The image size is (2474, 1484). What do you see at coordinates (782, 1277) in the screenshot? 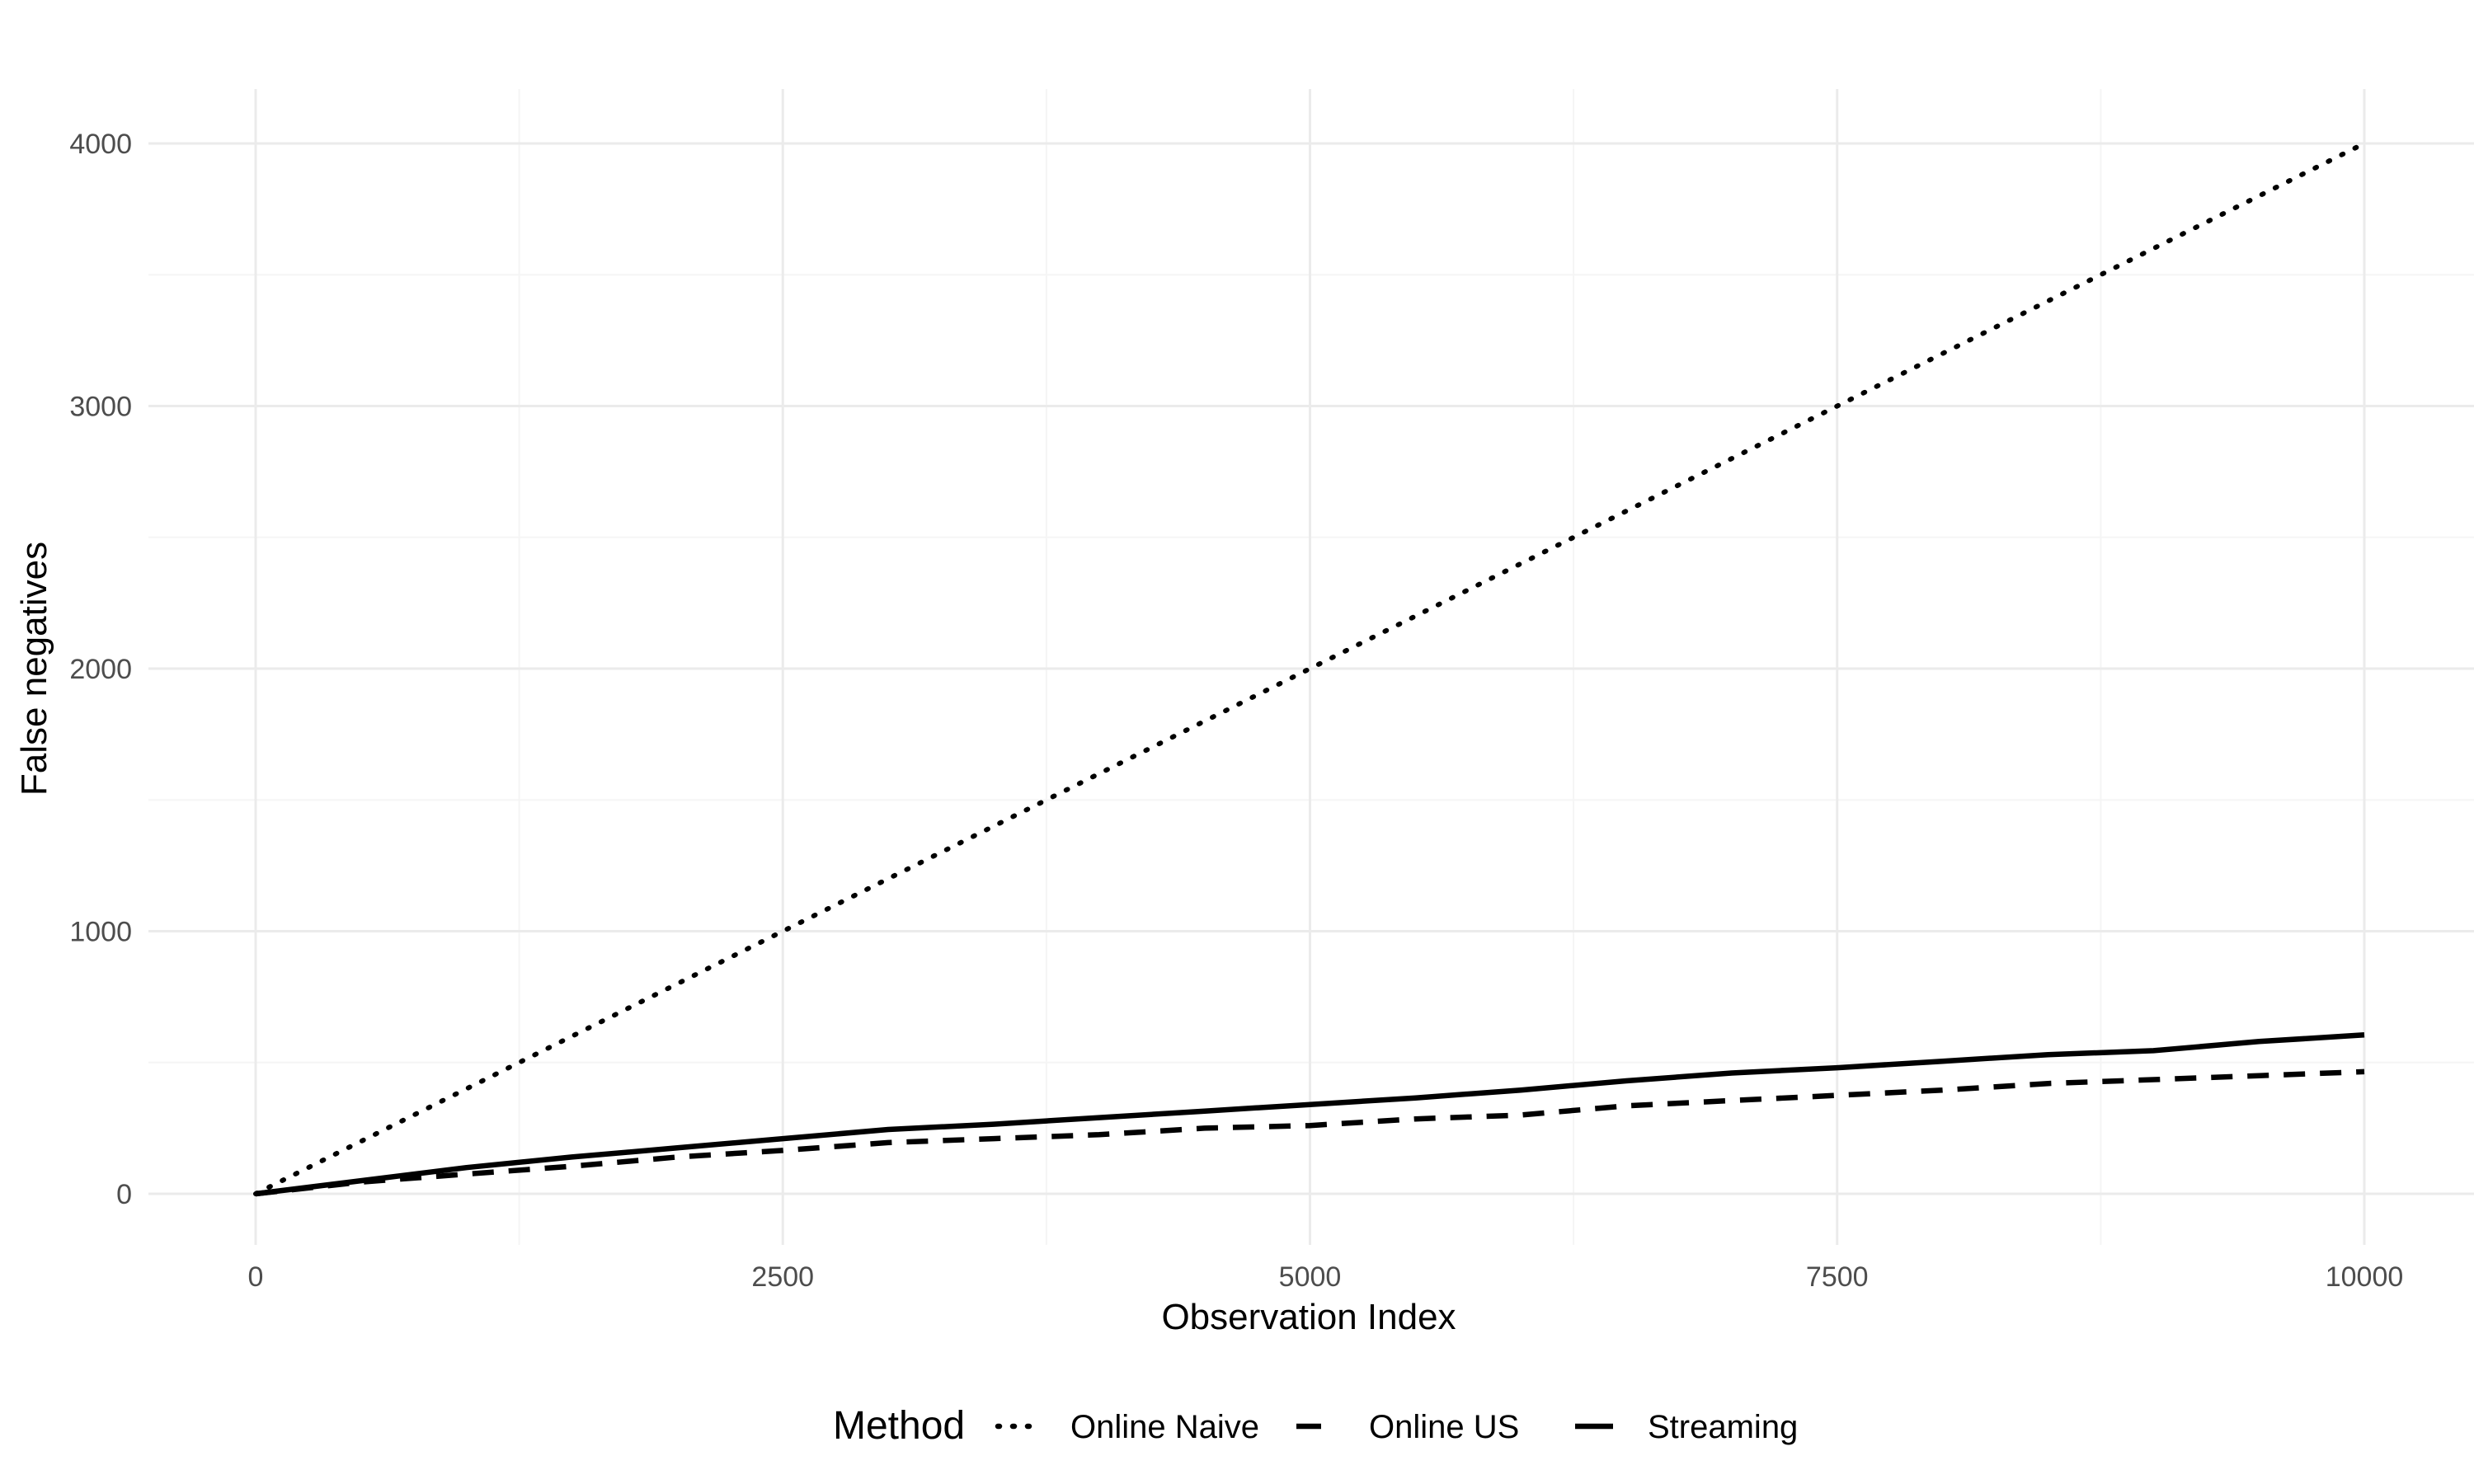
I see `x-tick-label: 2500` at bounding box center [782, 1277].